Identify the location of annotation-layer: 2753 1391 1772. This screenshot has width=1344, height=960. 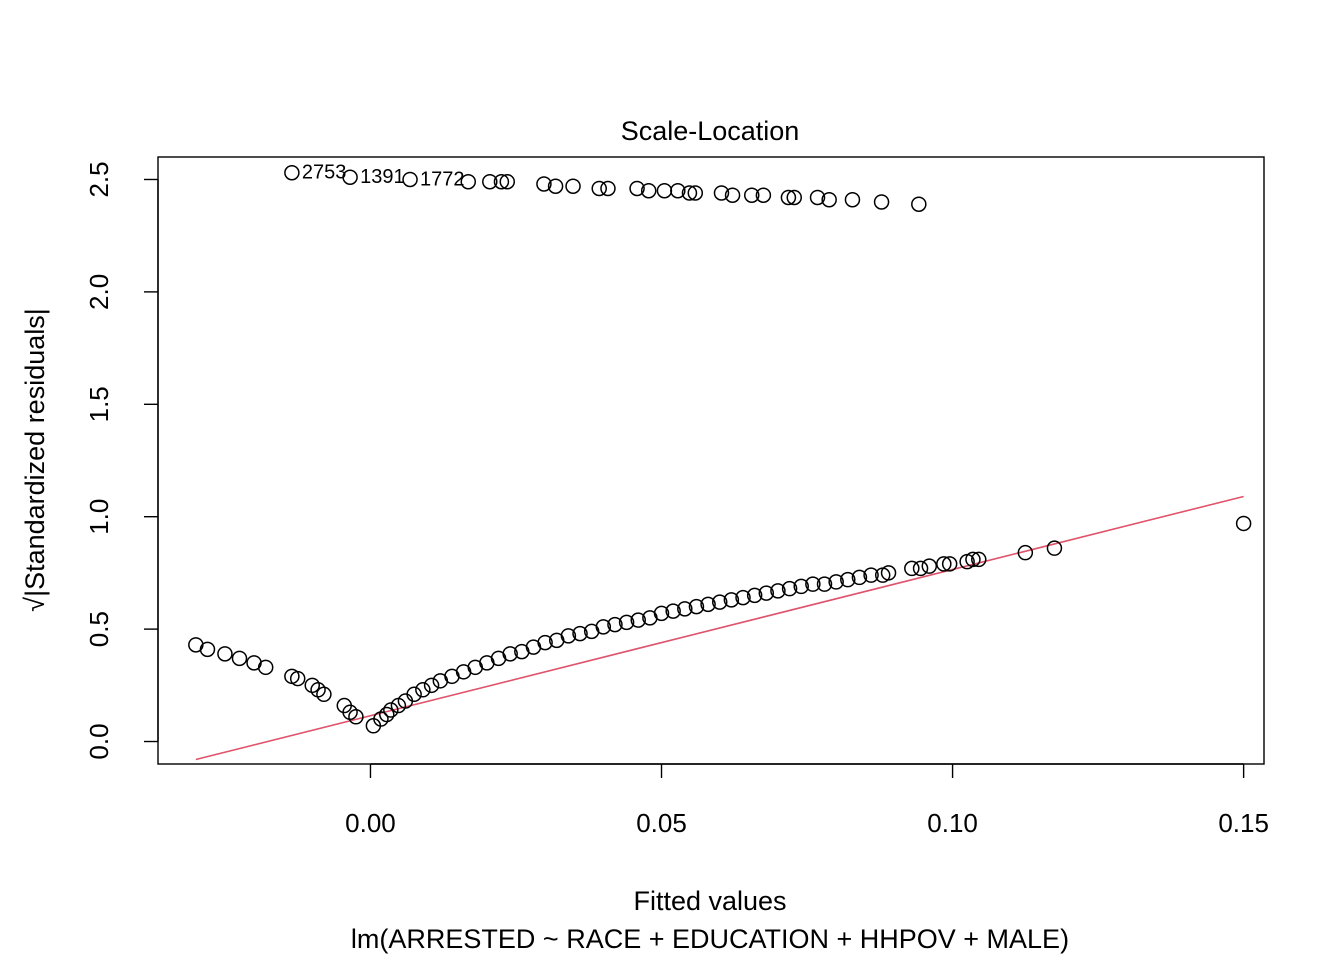
(383, 176).